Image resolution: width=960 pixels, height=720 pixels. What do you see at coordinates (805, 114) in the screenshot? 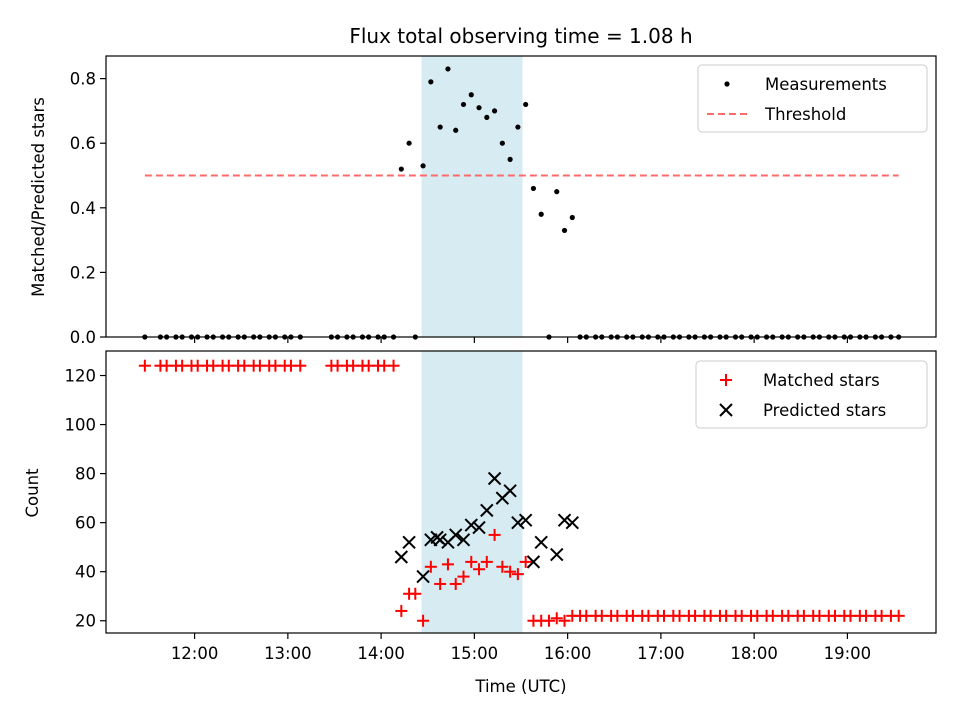
I see `legend-threshold-label: Threshold` at bounding box center [805, 114].